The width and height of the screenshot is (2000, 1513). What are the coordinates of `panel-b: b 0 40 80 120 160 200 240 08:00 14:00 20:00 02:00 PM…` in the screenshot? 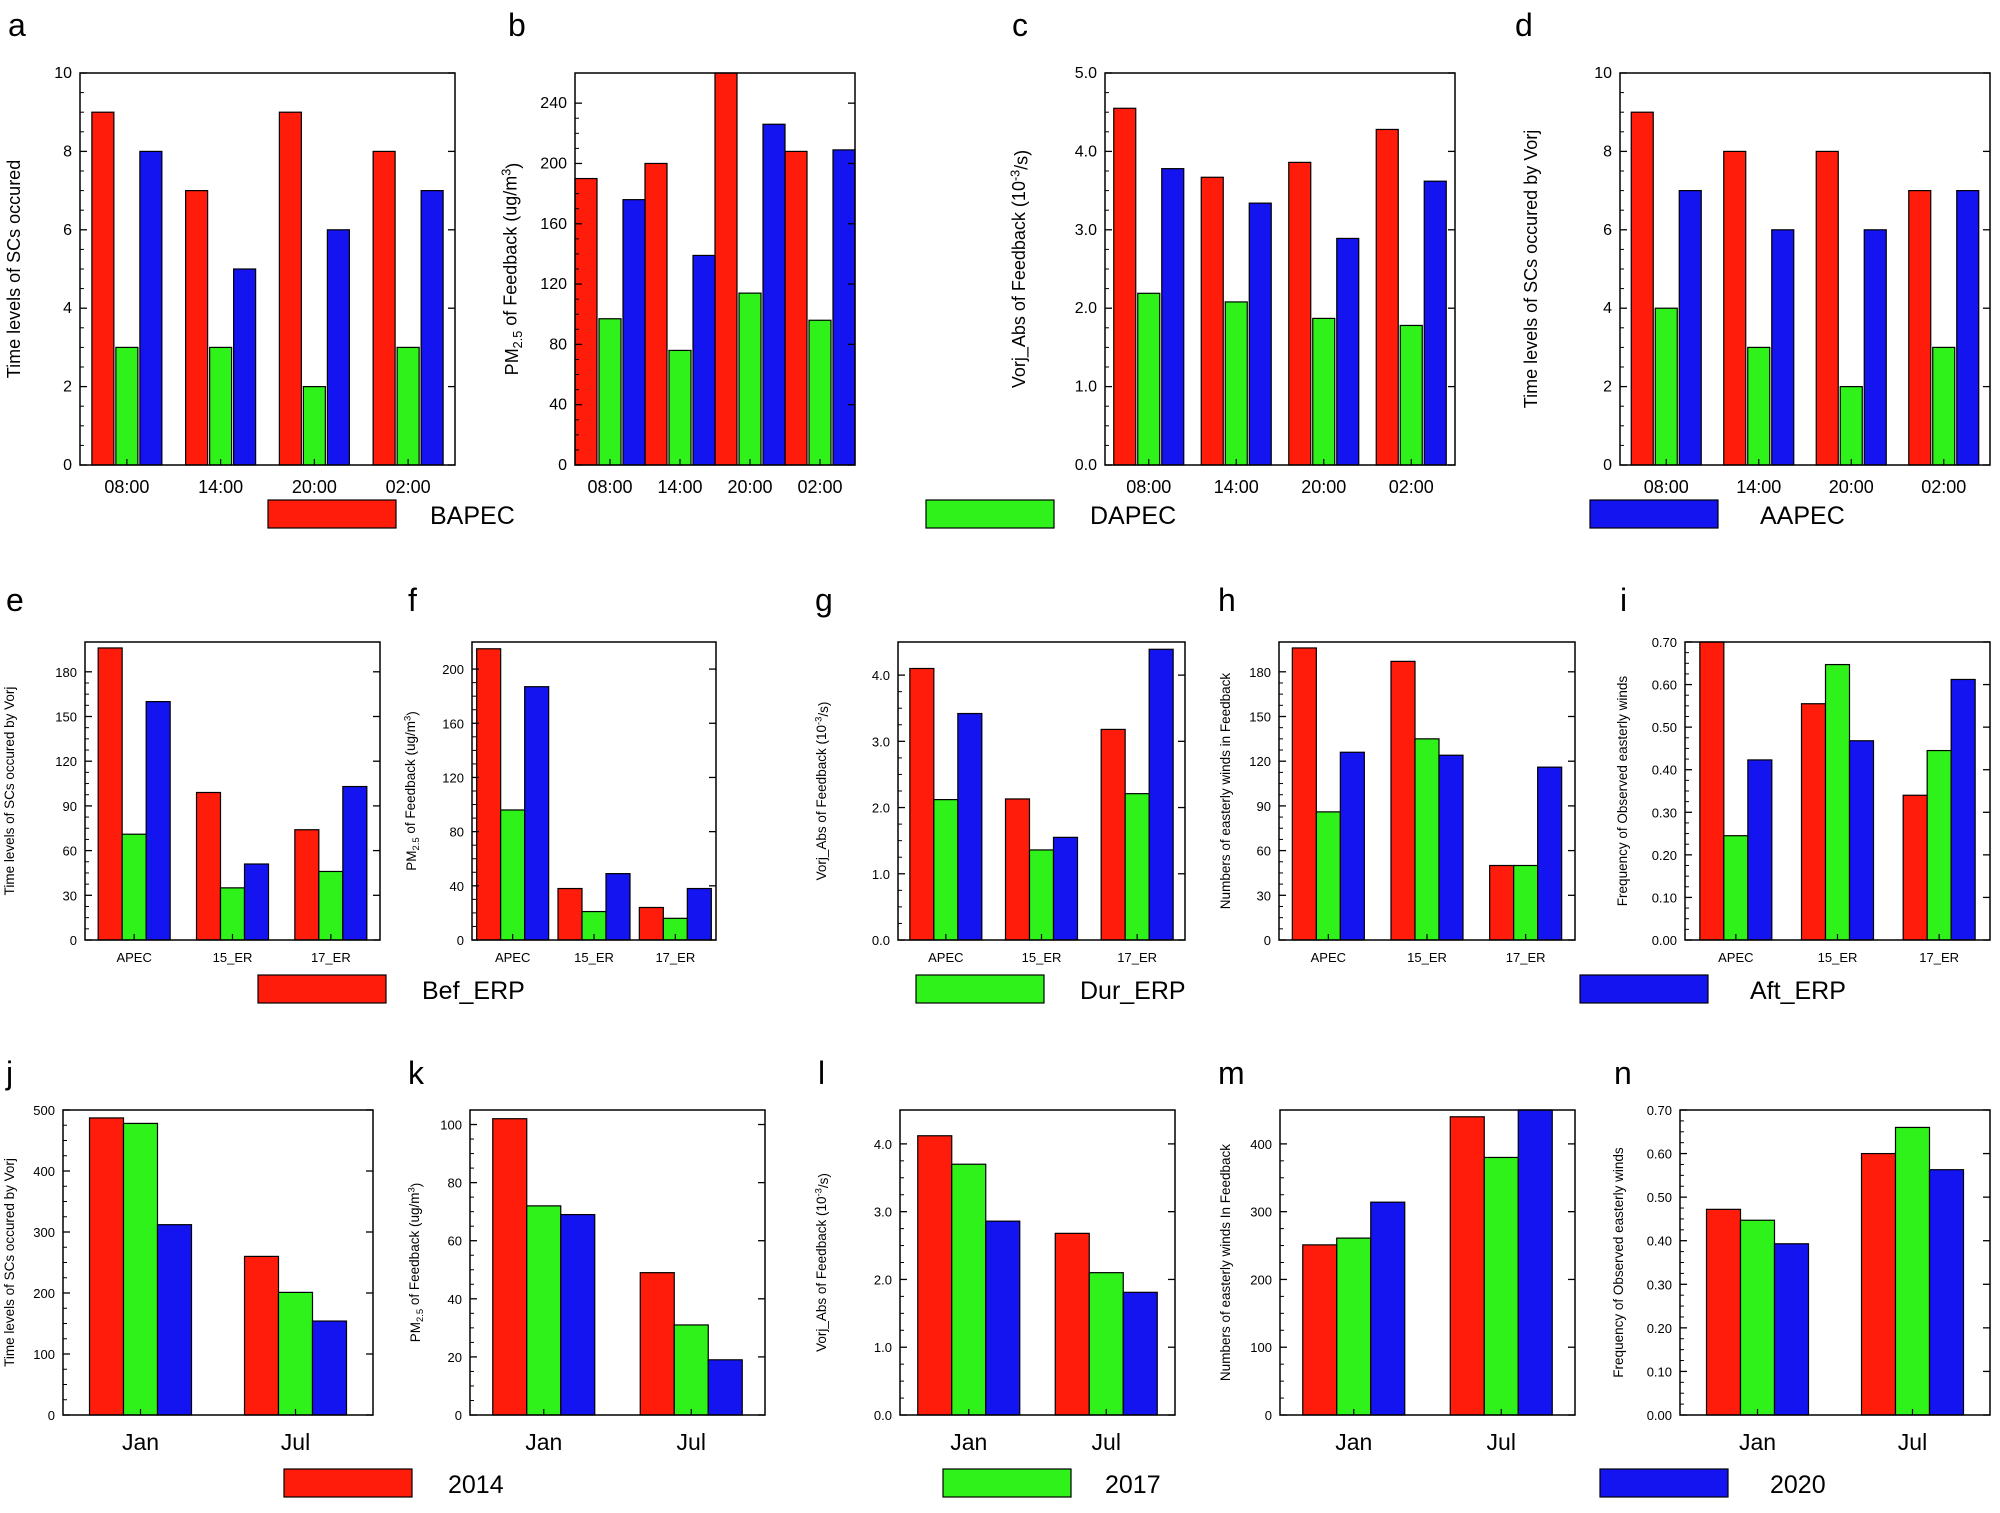 It's located at (678, 252).